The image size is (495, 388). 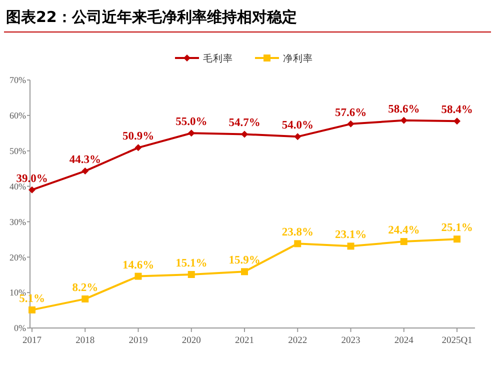 I want to click on data-label: 54.0%, so click(x=298, y=126).